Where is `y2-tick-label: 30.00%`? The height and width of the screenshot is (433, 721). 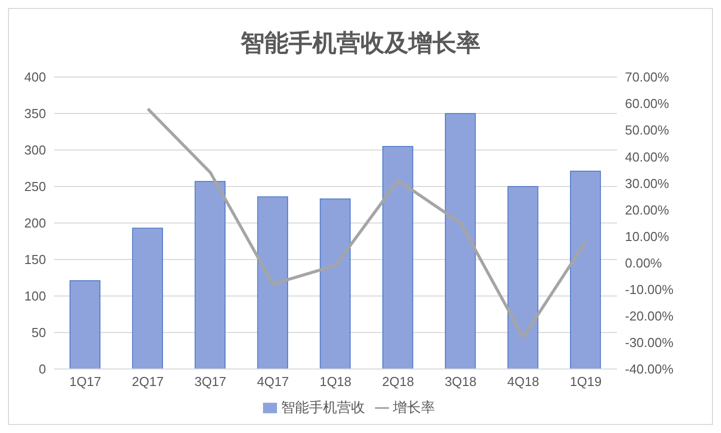 y2-tick-label: 30.00% is located at coordinates (647, 183).